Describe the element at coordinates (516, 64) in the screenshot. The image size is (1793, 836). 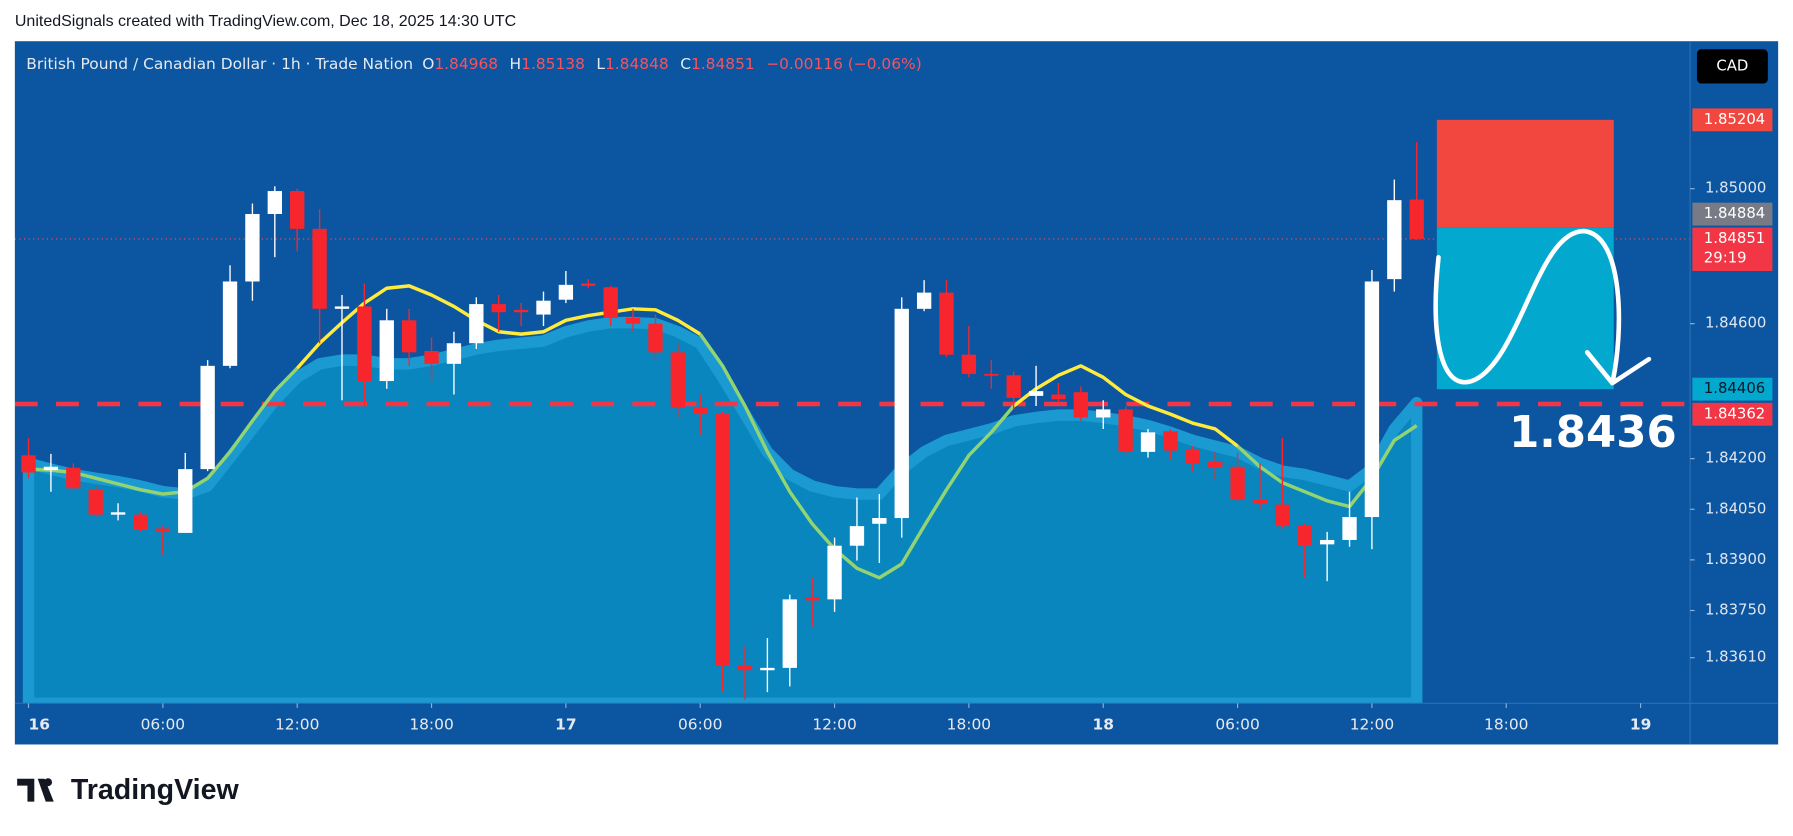
I see `ohlc-label: H` at that location.